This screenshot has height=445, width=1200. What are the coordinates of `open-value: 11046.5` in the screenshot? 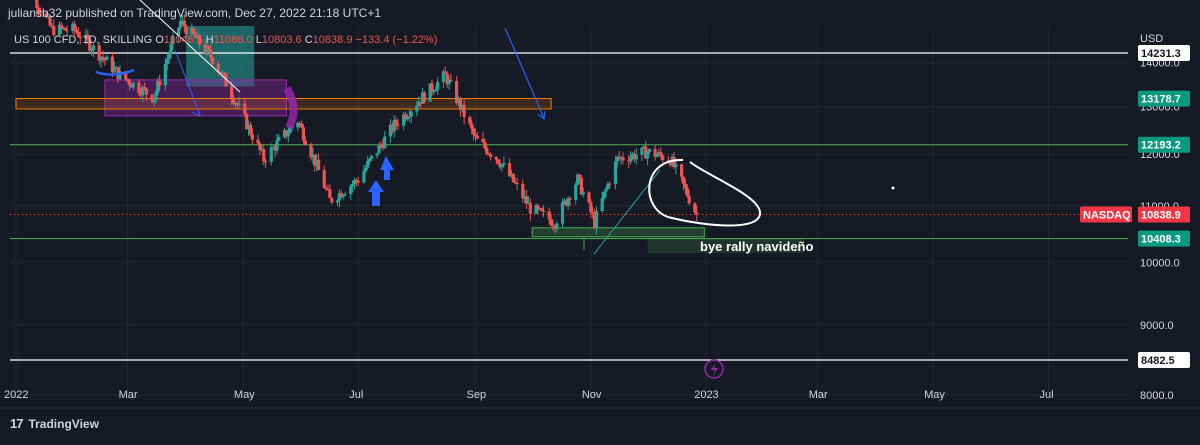 It's located at (185, 40).